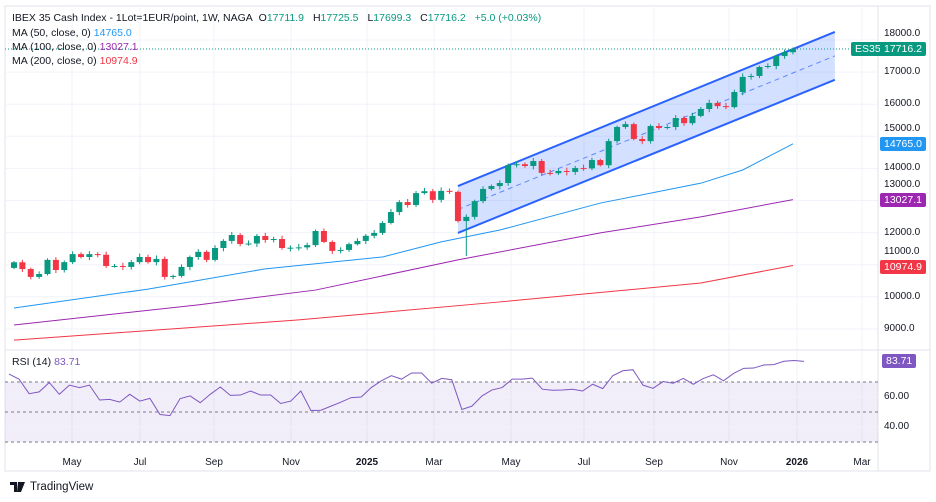 The image size is (936, 502). I want to click on rsi-legend: RSI (14) 83.71, so click(47, 362).